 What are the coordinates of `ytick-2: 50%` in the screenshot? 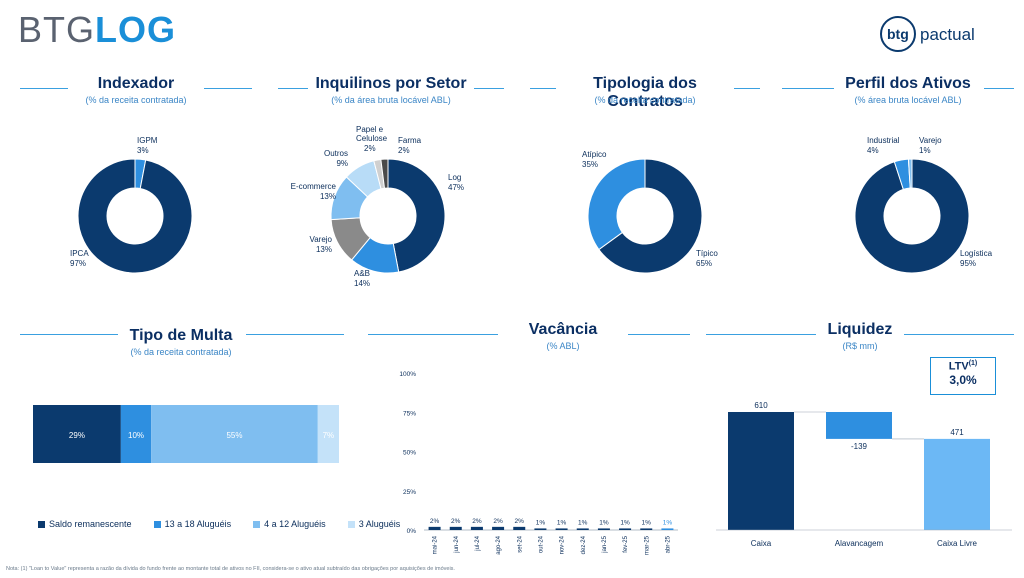 It's located at (409, 453).